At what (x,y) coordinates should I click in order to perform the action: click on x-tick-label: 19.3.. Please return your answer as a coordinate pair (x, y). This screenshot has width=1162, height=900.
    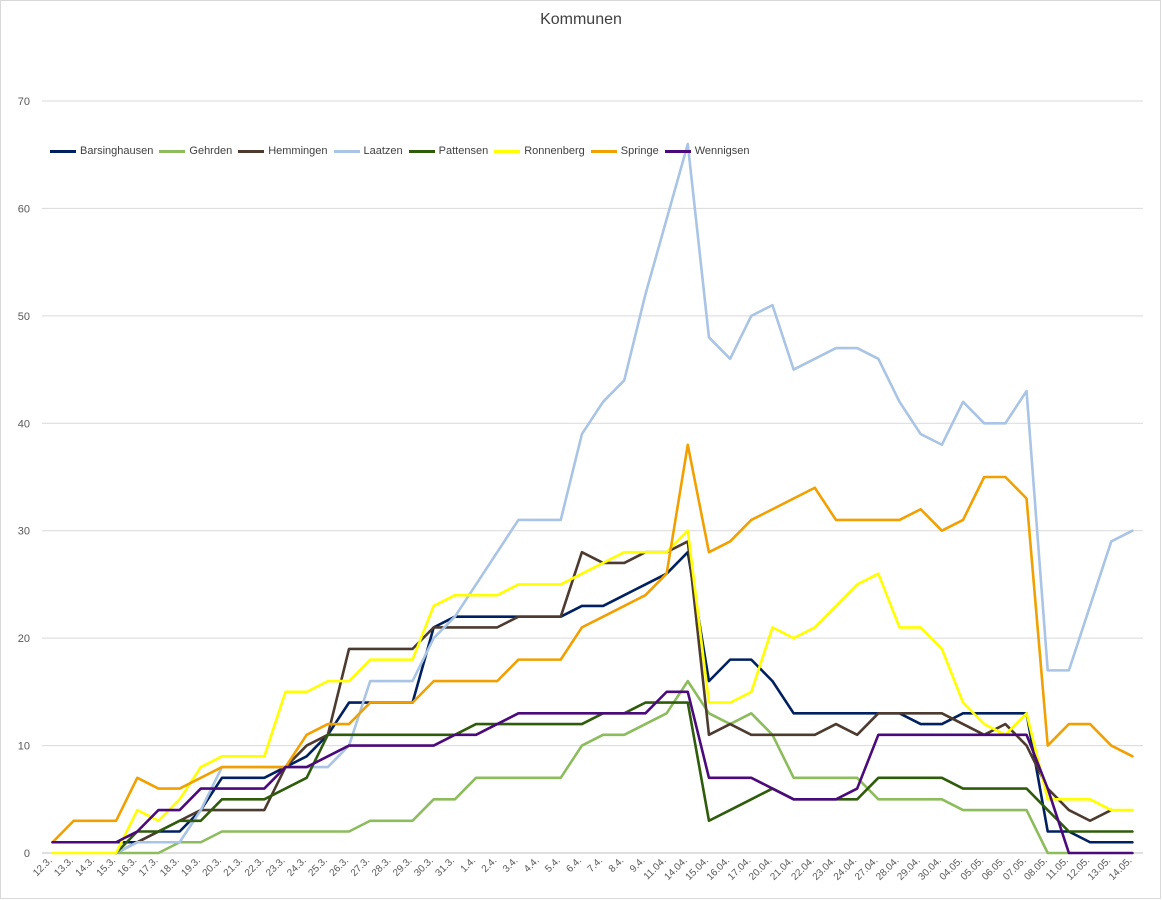
    Looking at the image, I should click on (191, 867).